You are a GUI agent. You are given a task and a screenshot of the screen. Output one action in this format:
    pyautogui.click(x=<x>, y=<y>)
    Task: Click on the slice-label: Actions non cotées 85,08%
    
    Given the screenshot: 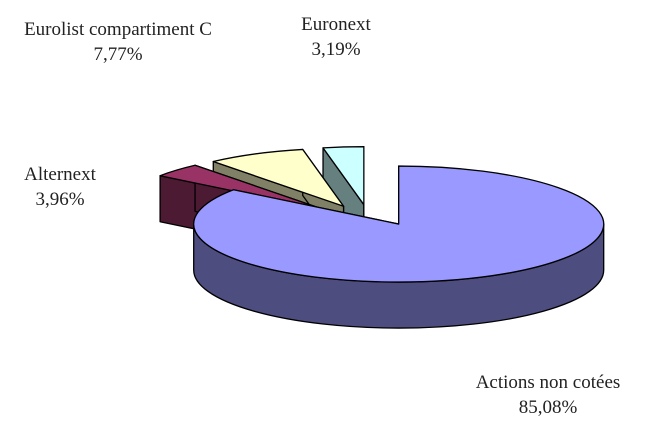 What is the action you would take?
    pyautogui.click(x=544, y=395)
    